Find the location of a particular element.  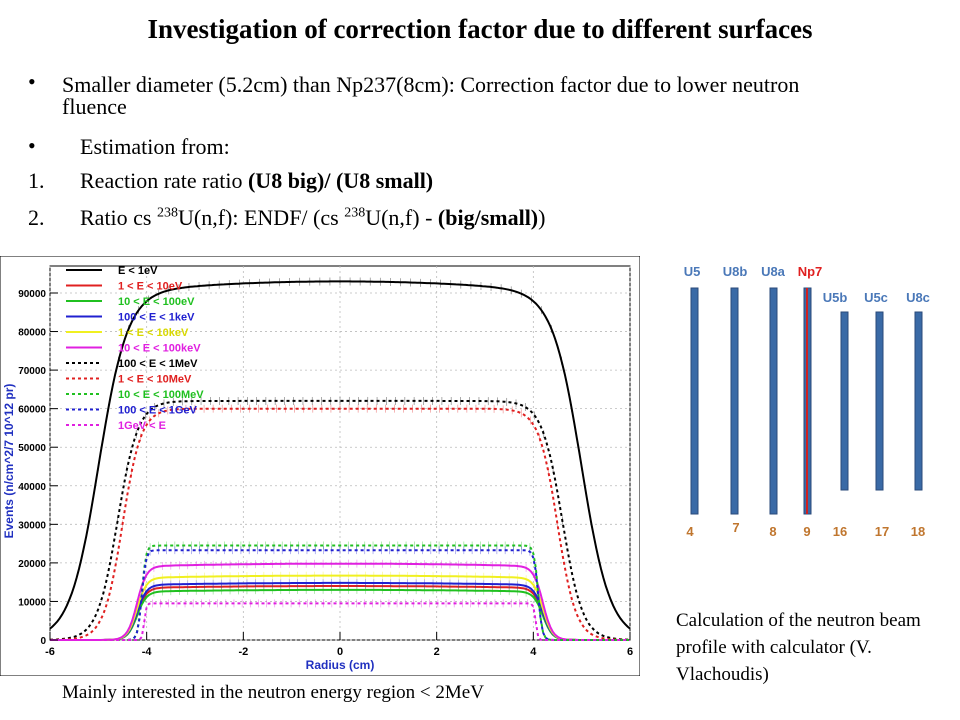

x-tick-label: 2 is located at coordinates (437, 652).